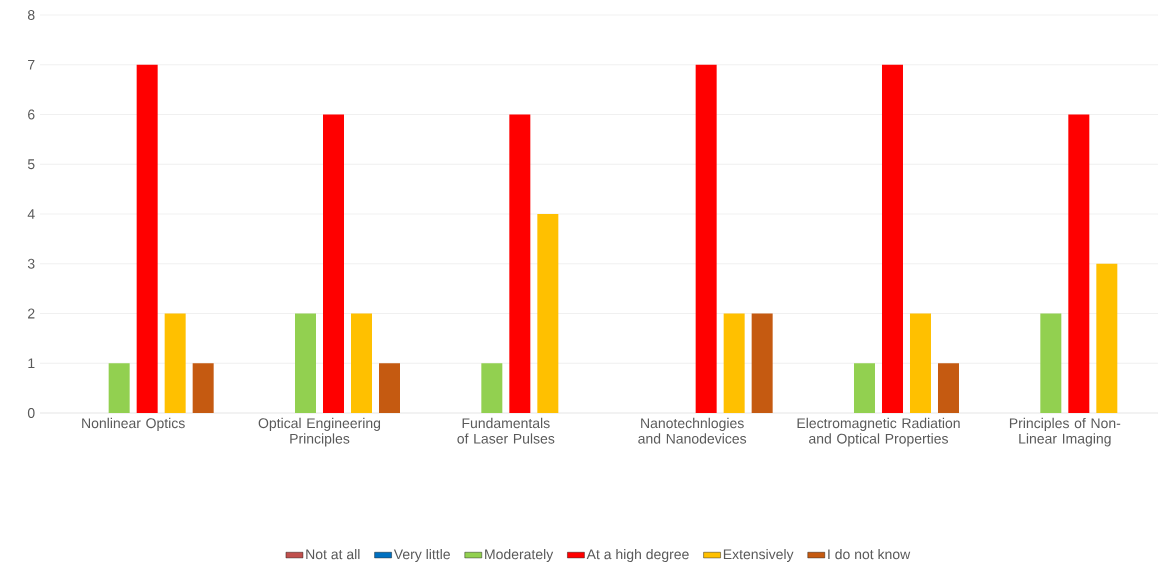 This screenshot has width=1160, height=570. Describe the element at coordinates (333, 554) in the screenshot. I see `legend-label: Not at all` at that location.